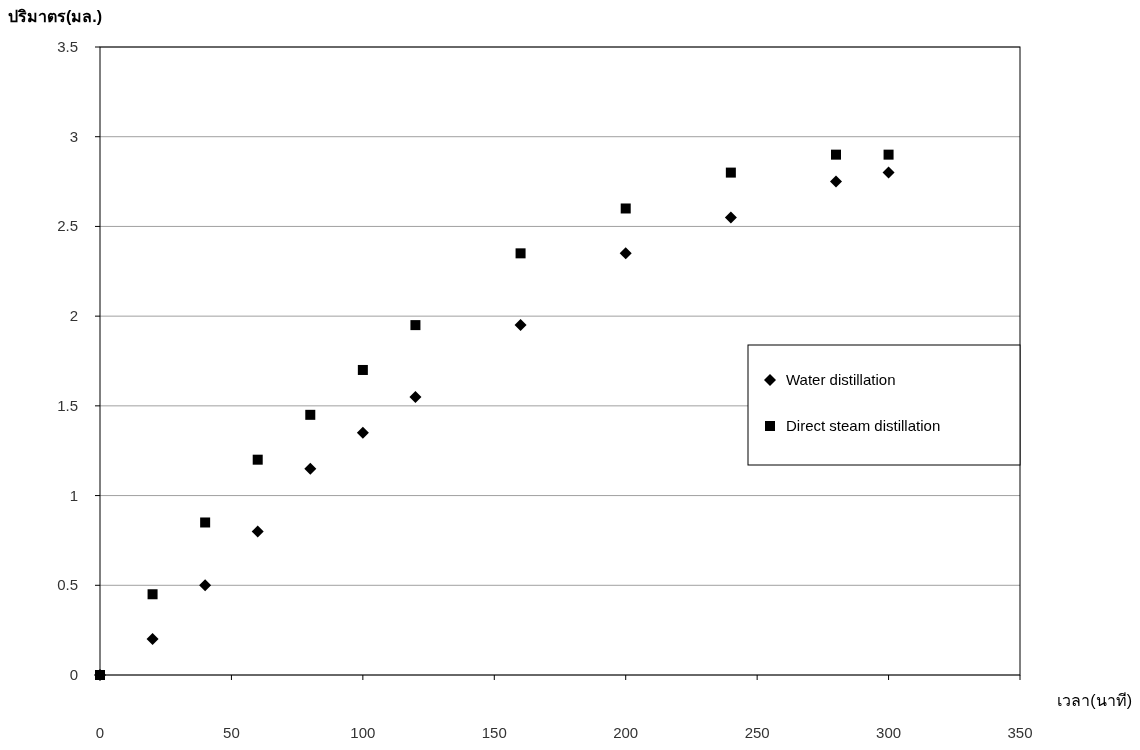  Describe the element at coordinates (67, 585) in the screenshot. I see `y-tick-label: 0.5` at that location.